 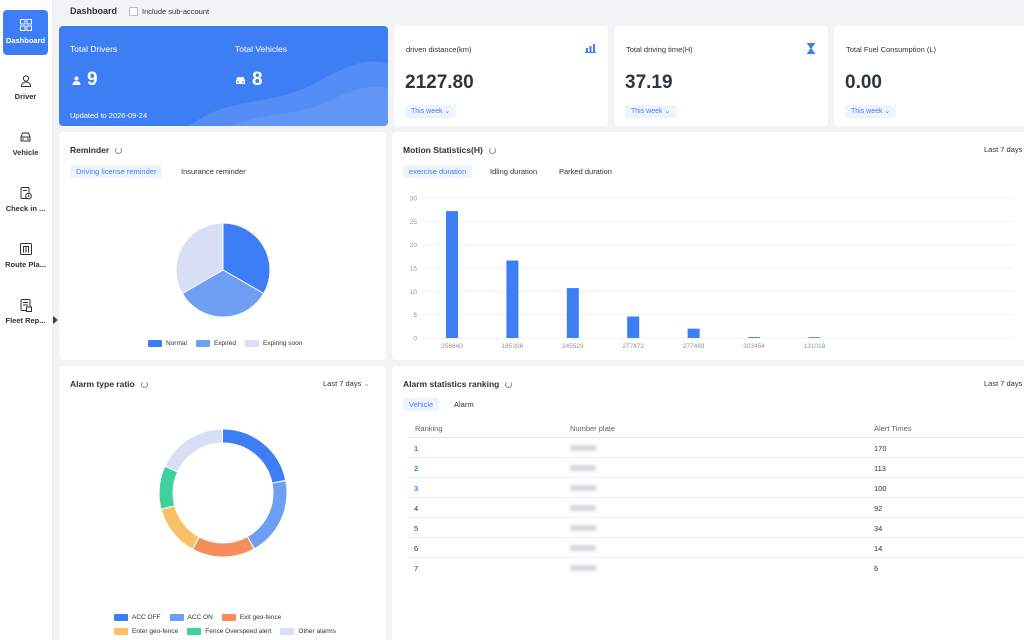 I want to click on x-tick-label: 256640, so click(x=452, y=346).